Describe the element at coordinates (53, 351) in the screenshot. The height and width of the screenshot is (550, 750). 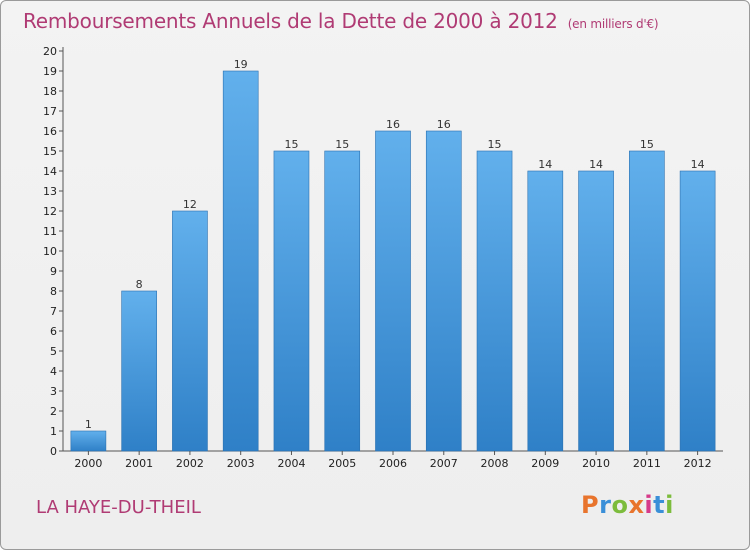
I see `y-tick-label: 5` at that location.